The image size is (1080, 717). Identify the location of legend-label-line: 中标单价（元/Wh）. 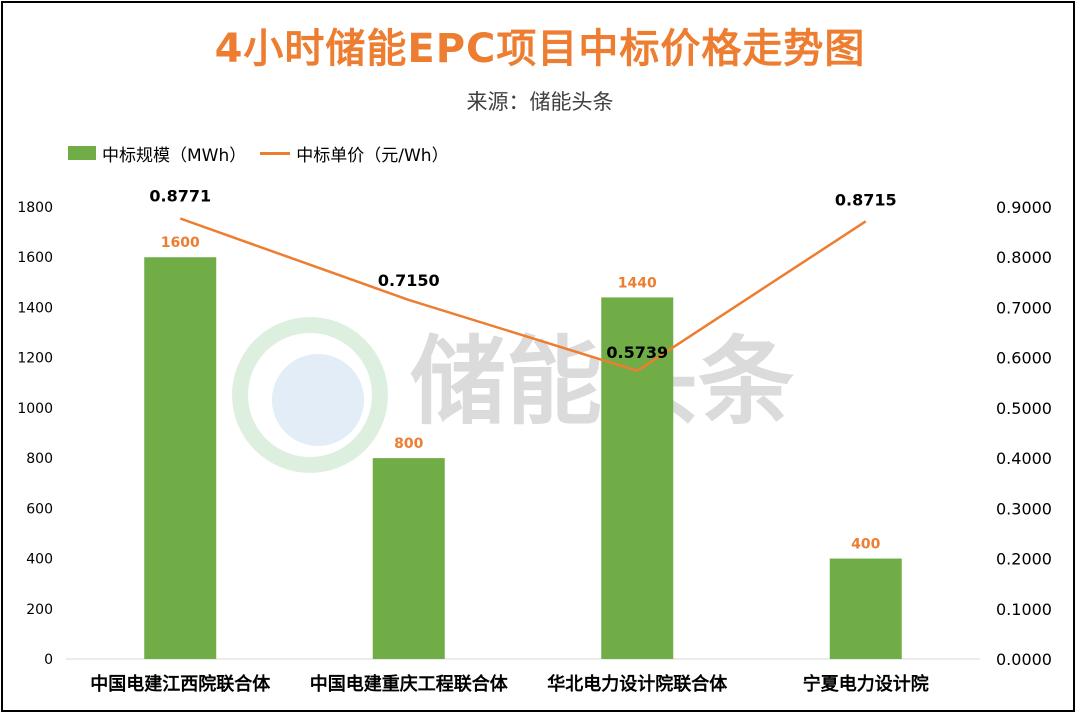
(372, 155).